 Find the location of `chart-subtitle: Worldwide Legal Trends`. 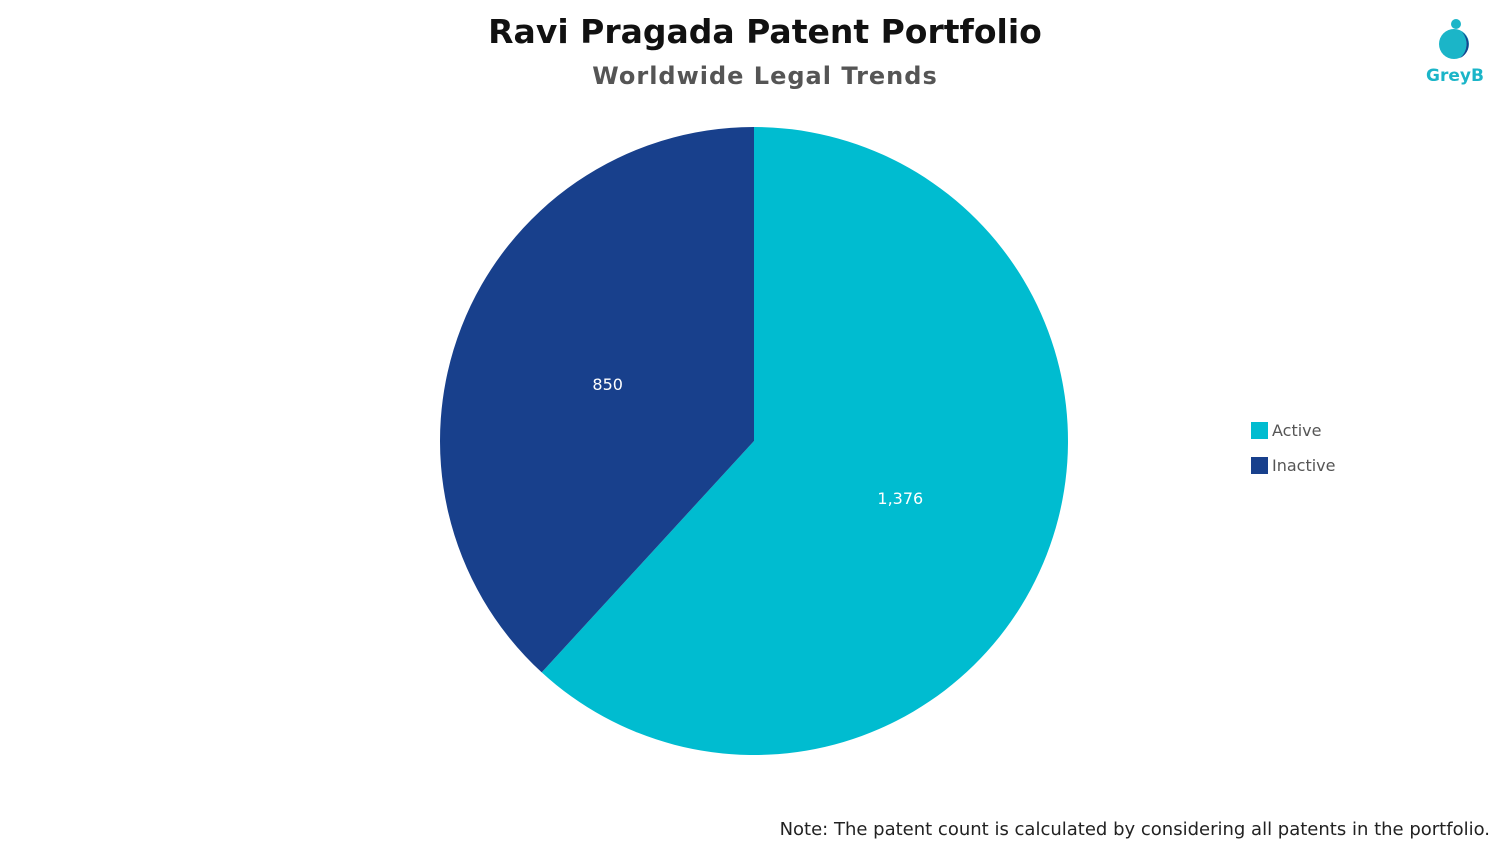

chart-subtitle: Worldwide Legal Trends is located at coordinates (765, 76).